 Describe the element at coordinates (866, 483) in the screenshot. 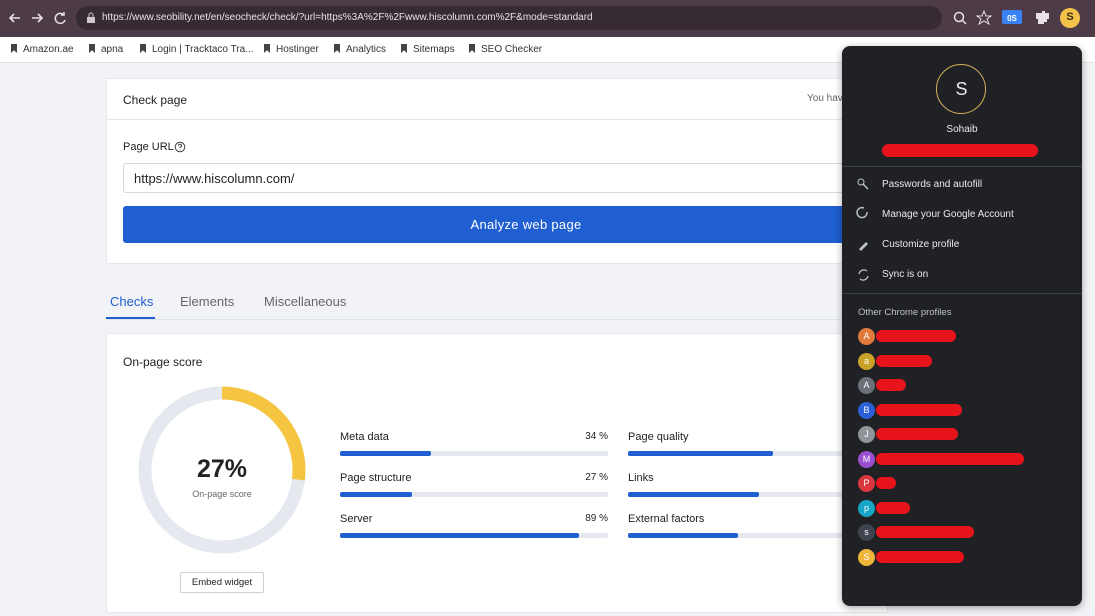

I see `profile-avatar: P` at that location.